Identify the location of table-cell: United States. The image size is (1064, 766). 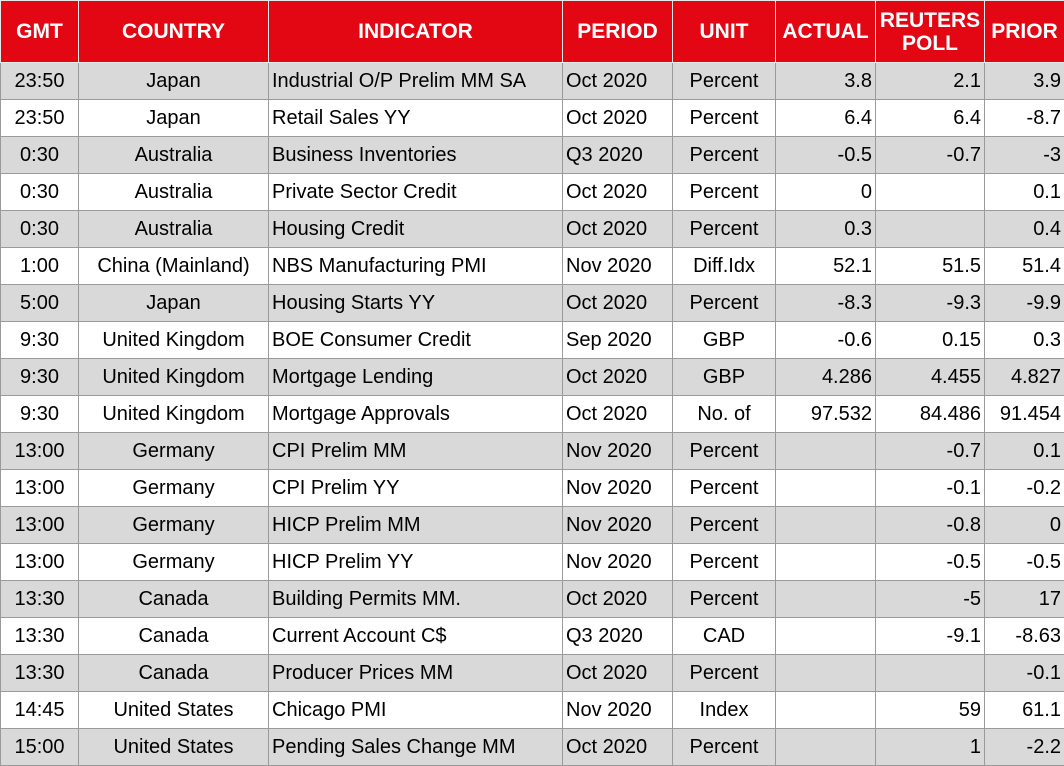
(174, 747).